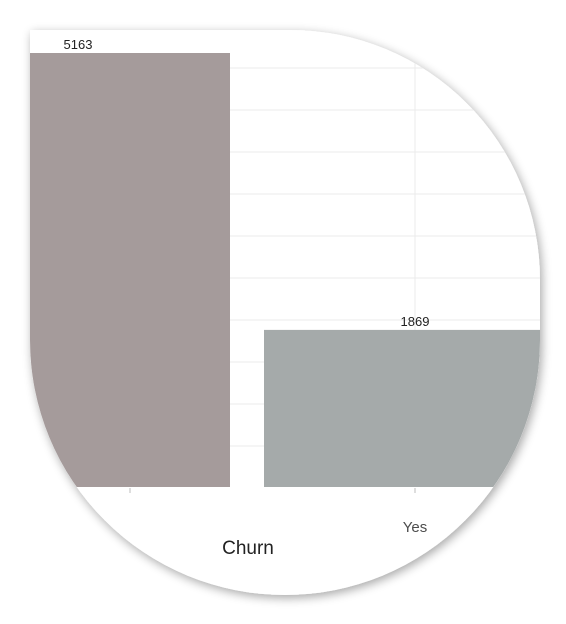 This screenshot has height=624, width=566. What do you see at coordinates (402, 408) in the screenshot?
I see `bar-yes` at bounding box center [402, 408].